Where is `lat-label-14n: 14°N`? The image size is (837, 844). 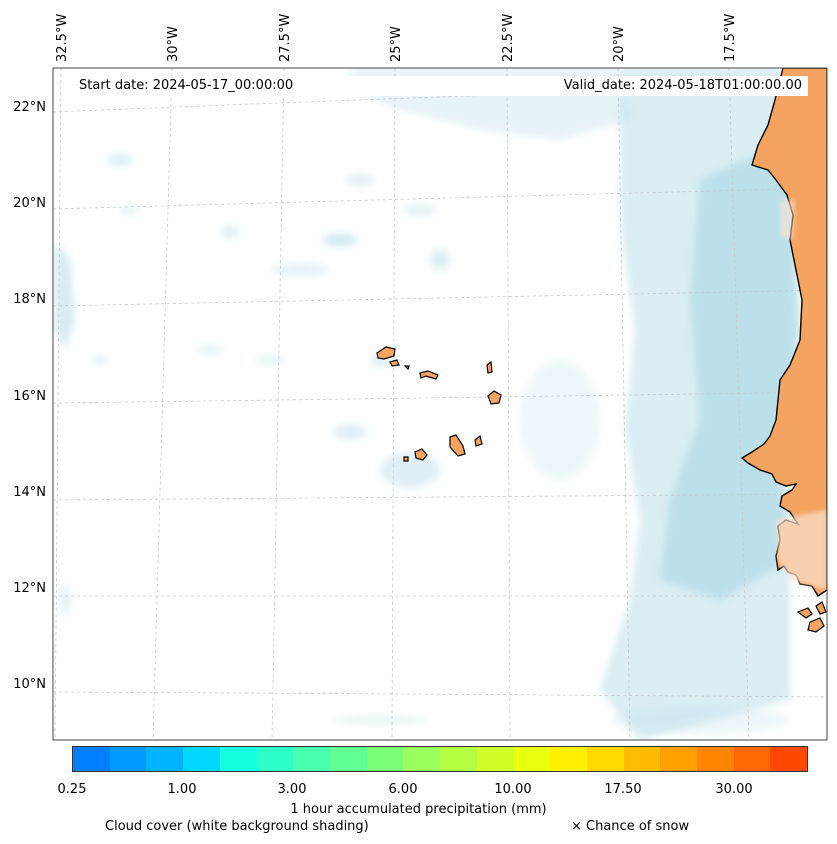 lat-label-14n: 14°N is located at coordinates (29, 492).